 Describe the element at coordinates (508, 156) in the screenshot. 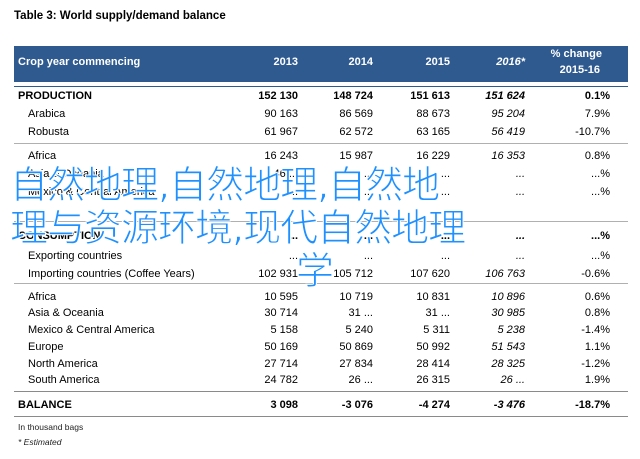

I see `value-2016: 16 353` at that location.